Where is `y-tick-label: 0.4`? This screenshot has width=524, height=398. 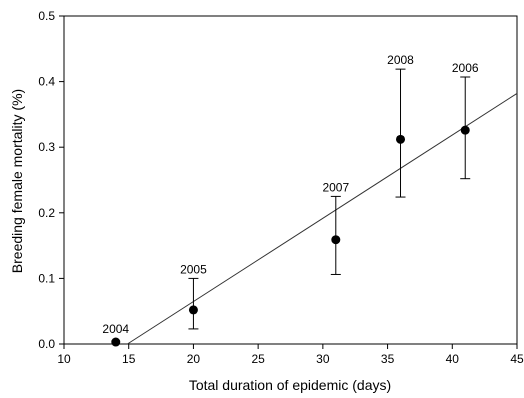
y-tick-label: 0.4 is located at coordinates (46, 82).